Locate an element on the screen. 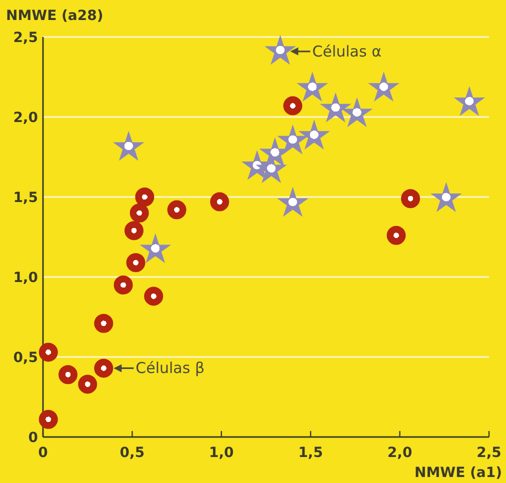 This screenshot has width=506, height=483. x-axis-title: NMWE (a1) is located at coordinates (458, 473).